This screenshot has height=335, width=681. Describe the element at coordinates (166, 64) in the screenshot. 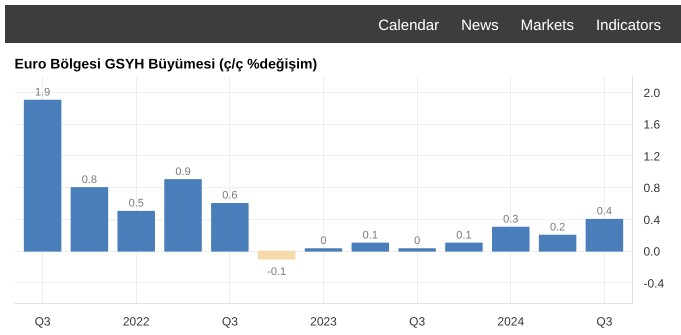

I see `chart-title: Euro Bölgesi GSYH Büyümesi (ç/ç %değişim)` at that location.